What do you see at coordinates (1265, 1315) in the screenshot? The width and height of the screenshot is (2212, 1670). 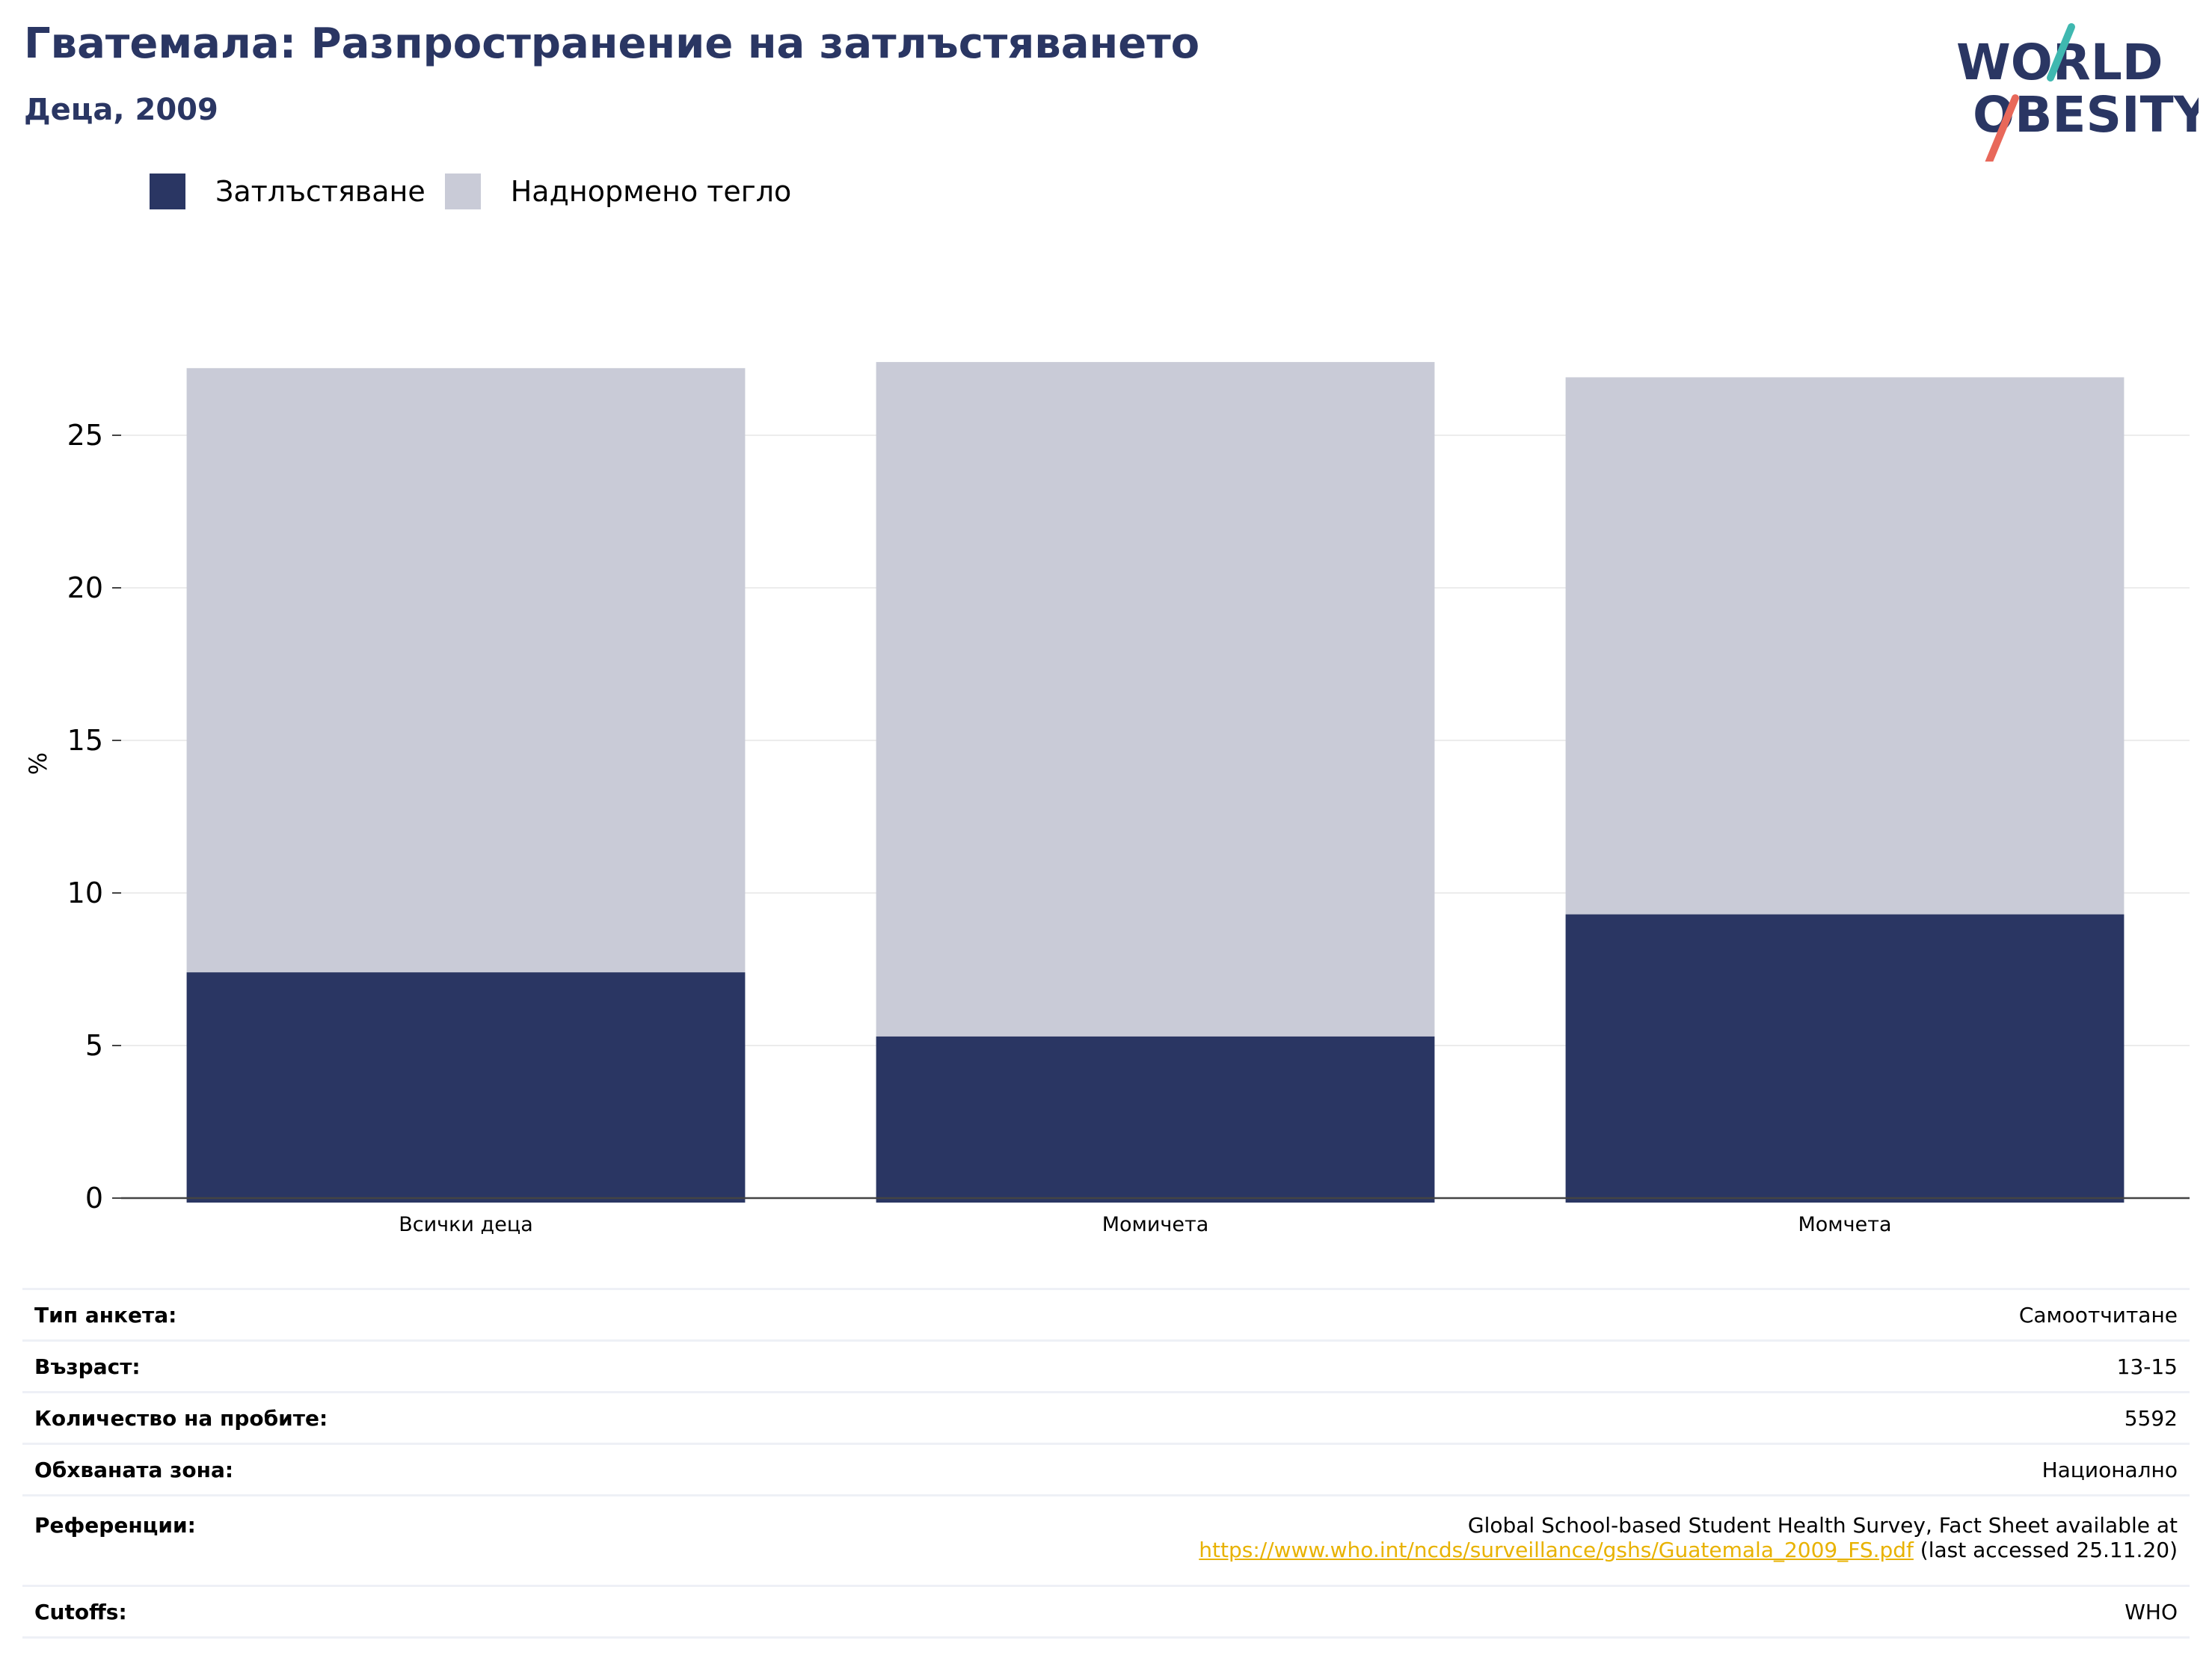 I see `info-value: Самоотчитане` at bounding box center [1265, 1315].